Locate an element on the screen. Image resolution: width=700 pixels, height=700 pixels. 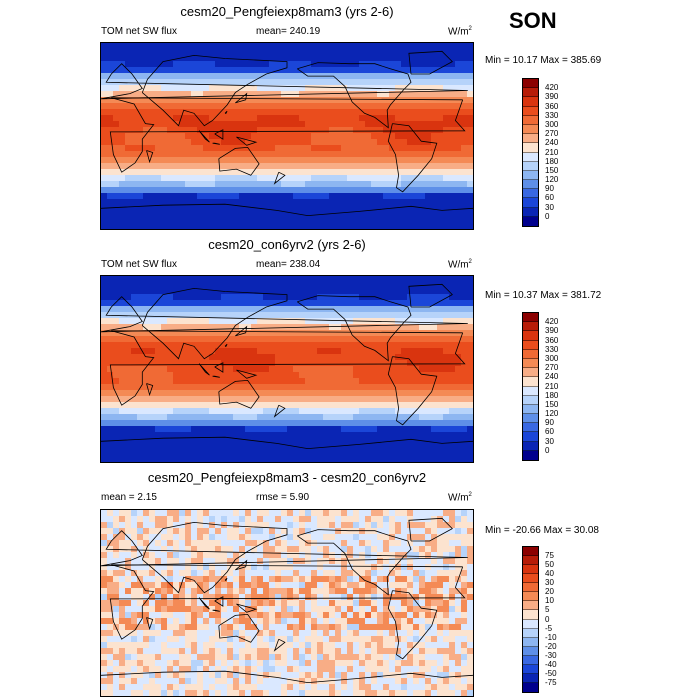
panel1-map is located at coordinates (287, 136).